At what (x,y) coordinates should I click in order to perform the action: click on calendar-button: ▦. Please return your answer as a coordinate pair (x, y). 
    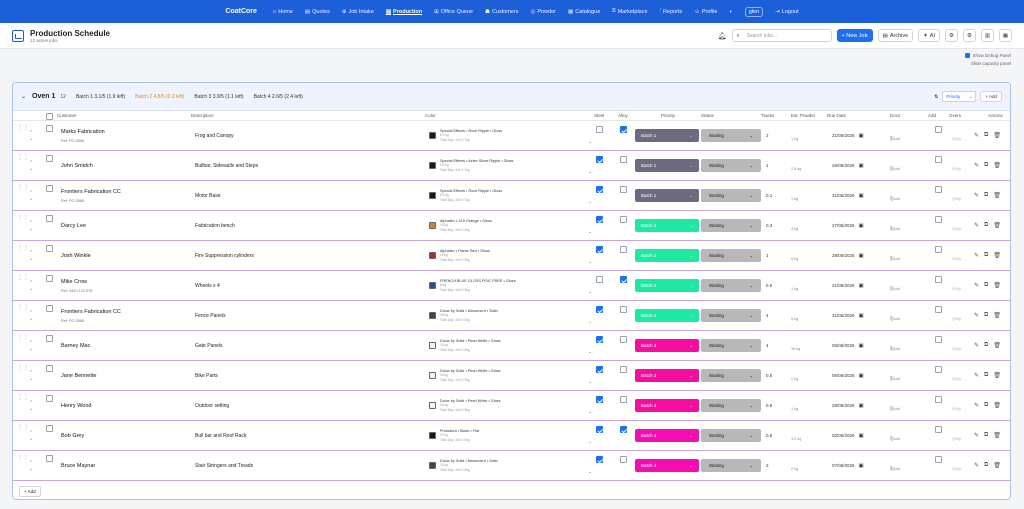
    Looking at the image, I should click on (1005, 35).